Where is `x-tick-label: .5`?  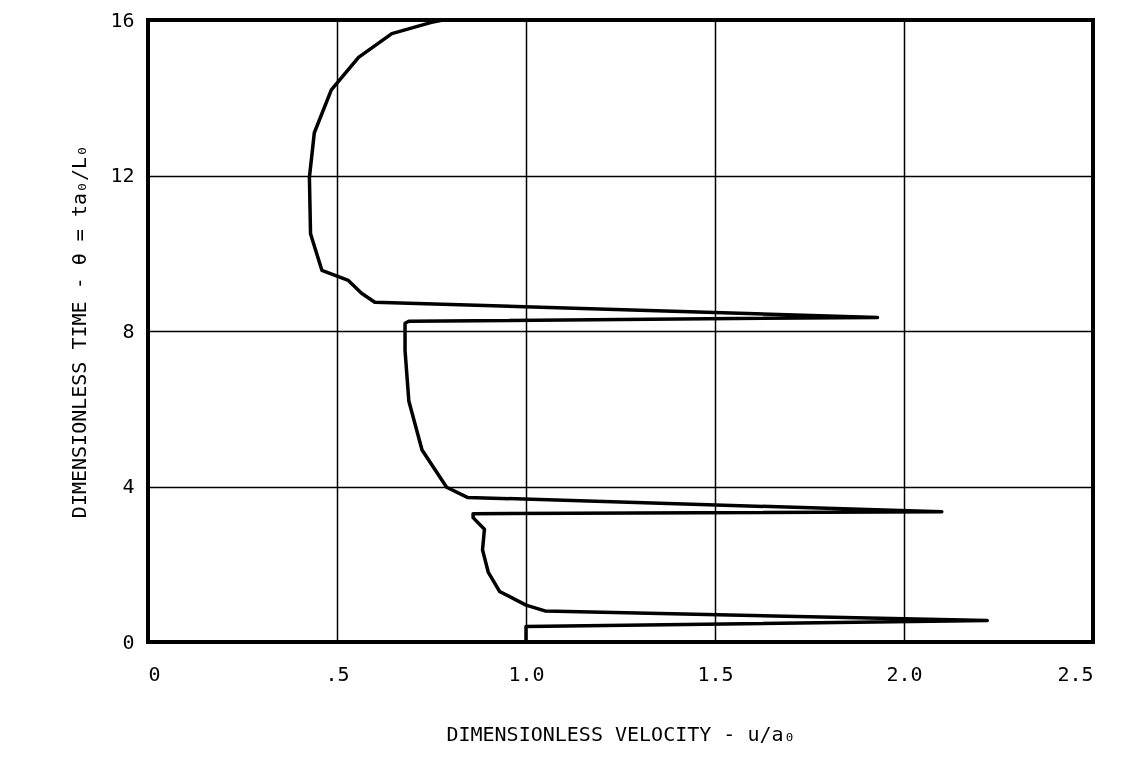
x-tick-label: .5 is located at coordinates (337, 673).